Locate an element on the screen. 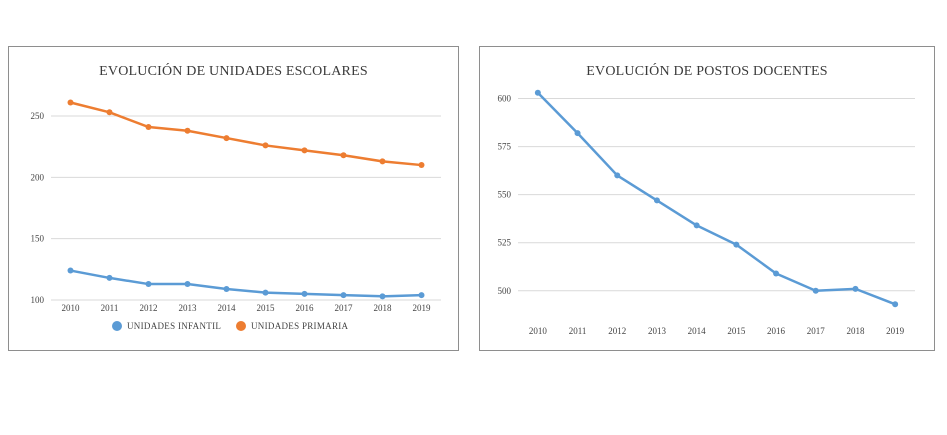  y-tick-label: 150 is located at coordinates (38, 239).